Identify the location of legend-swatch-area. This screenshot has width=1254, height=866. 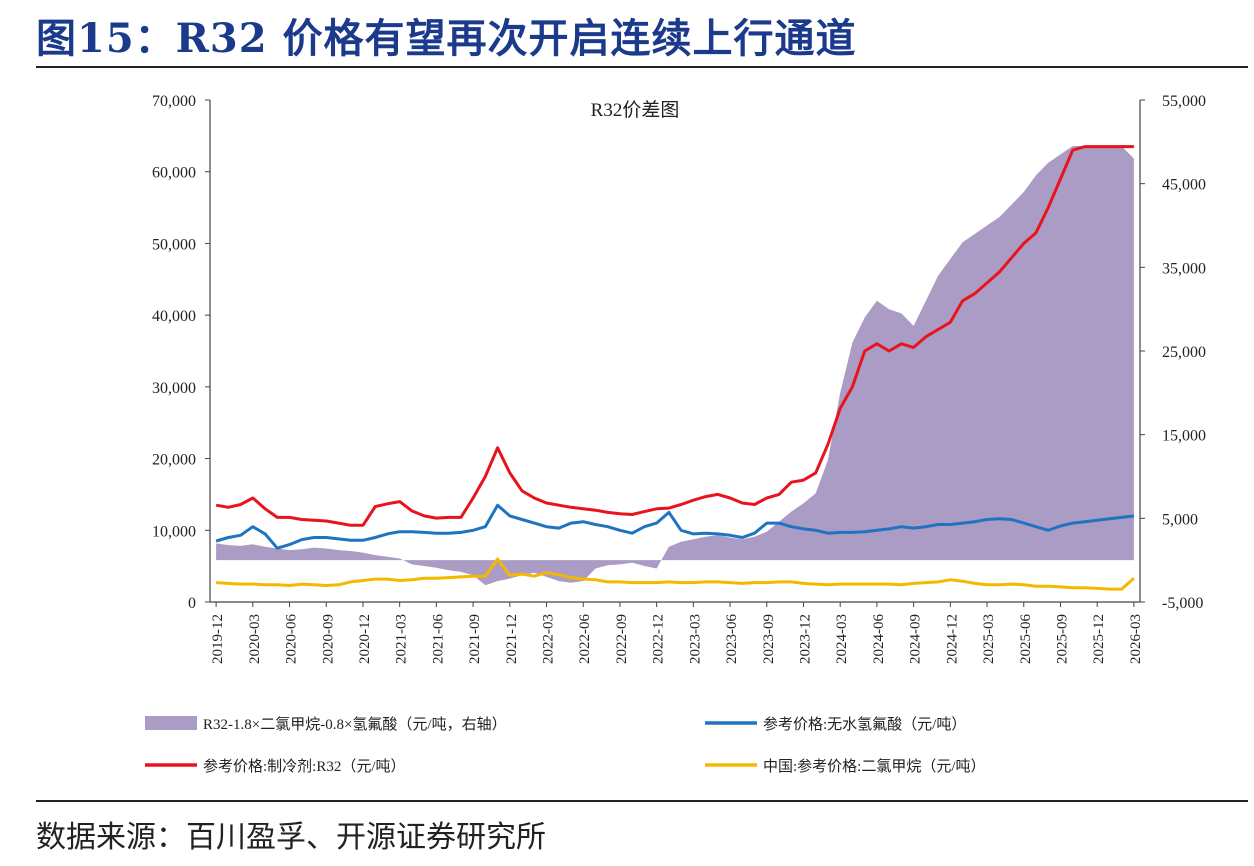
(171, 723).